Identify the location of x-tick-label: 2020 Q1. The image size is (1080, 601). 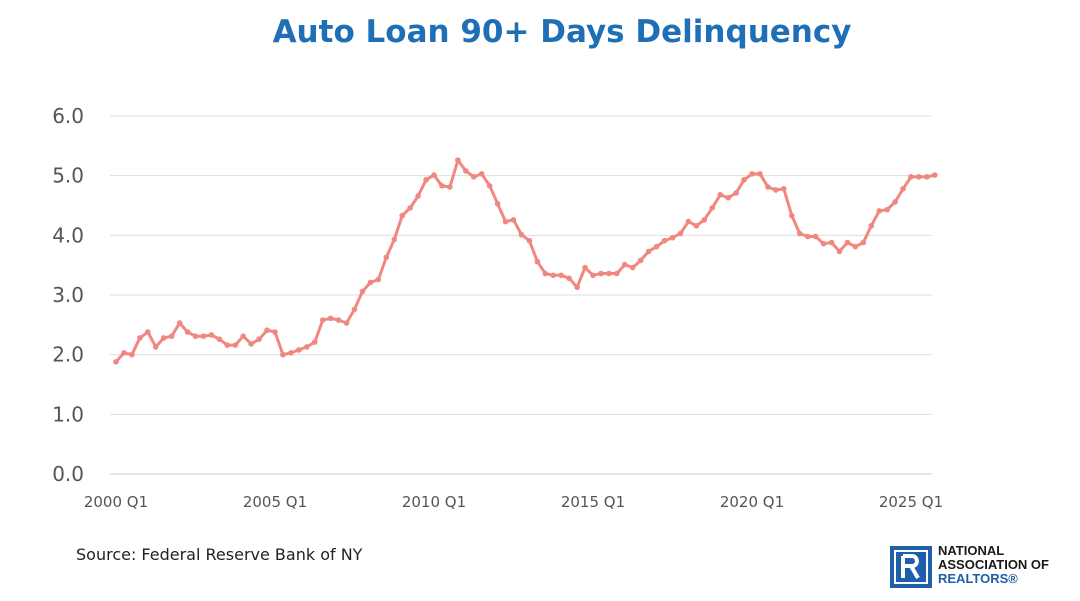
(752, 502).